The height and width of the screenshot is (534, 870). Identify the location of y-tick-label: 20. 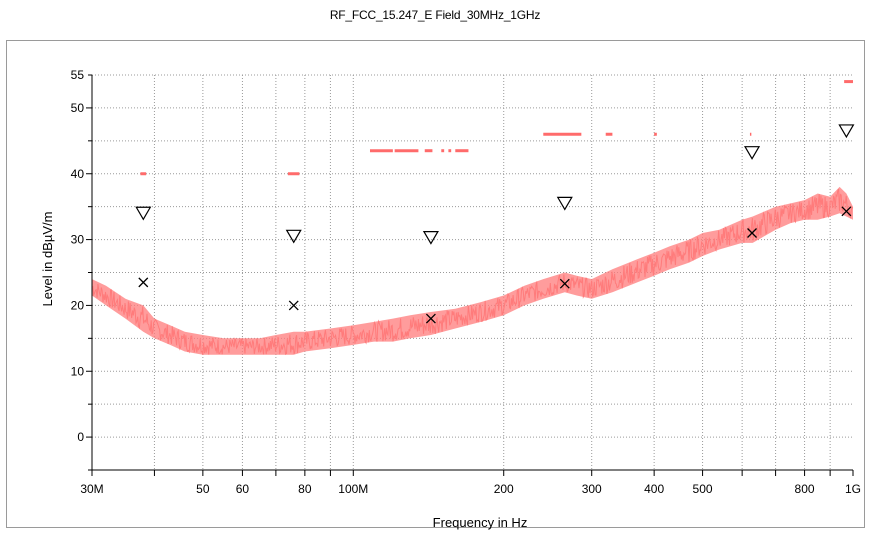
(78, 305).